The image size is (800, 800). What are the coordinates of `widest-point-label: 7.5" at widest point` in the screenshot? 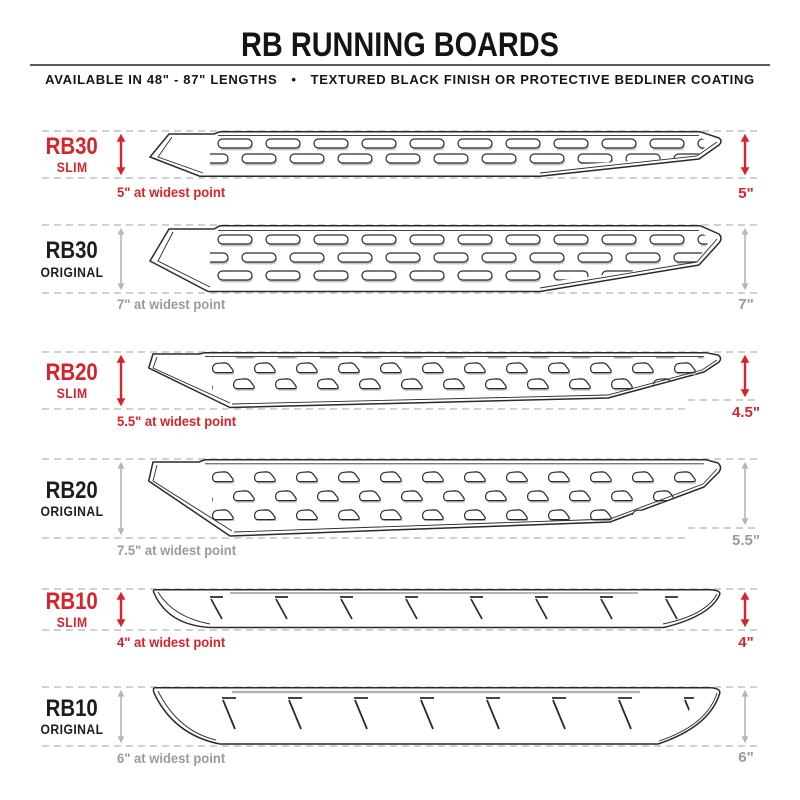 It's located at (177, 550).